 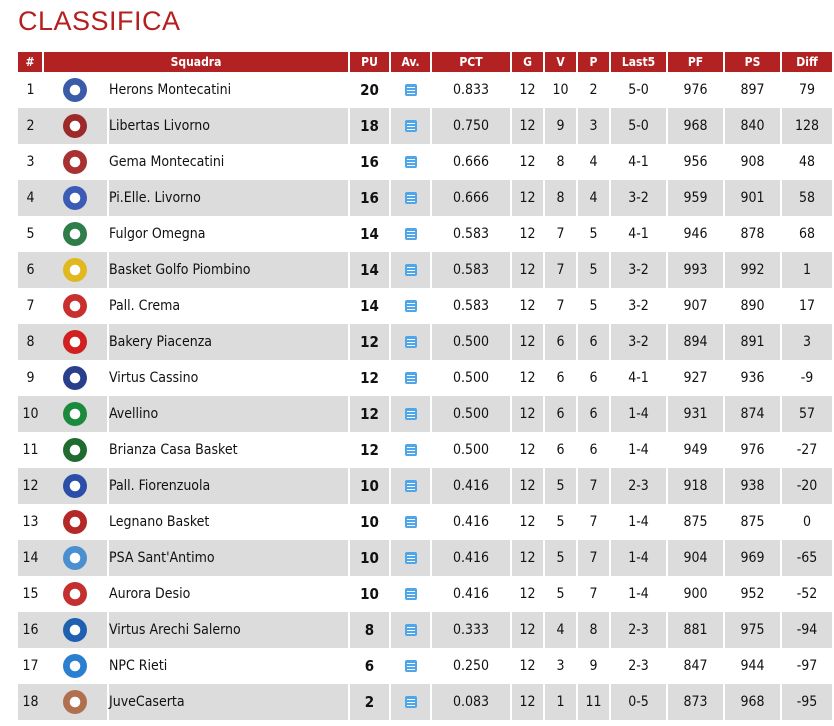 I want to click on team-logo, so click(x=75, y=198).